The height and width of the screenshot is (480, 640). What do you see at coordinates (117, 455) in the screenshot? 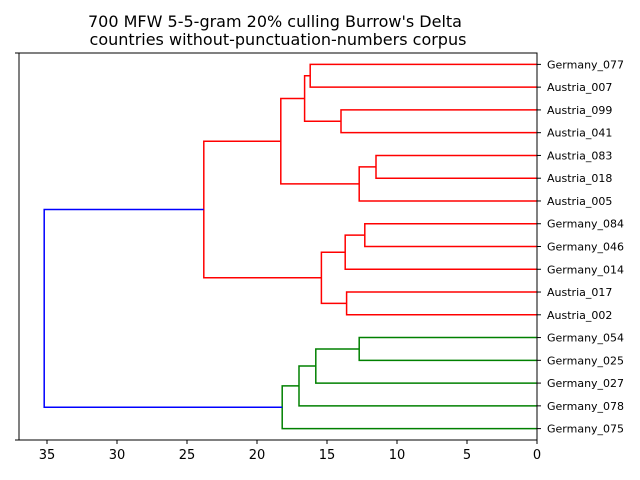
I see `x-tick-label: 30` at bounding box center [117, 455].